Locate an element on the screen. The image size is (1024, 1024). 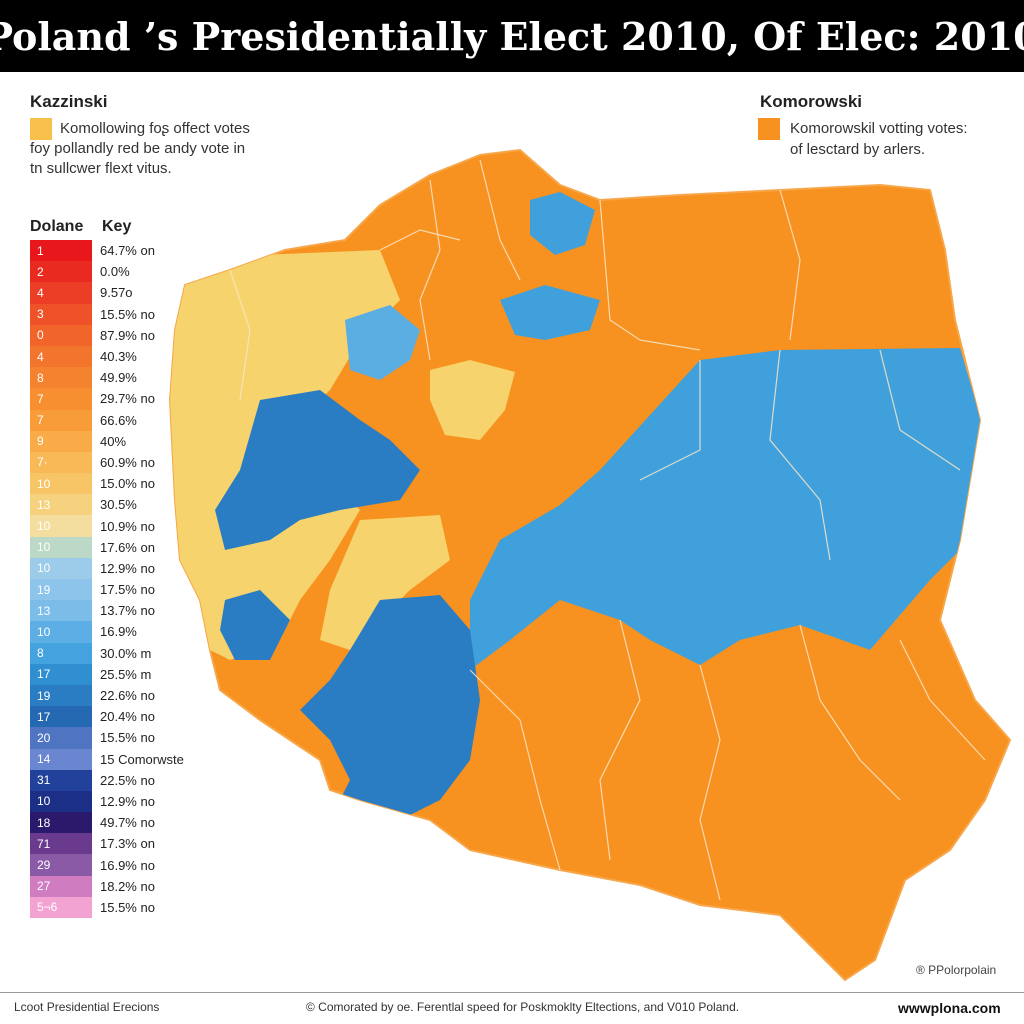
key-row: 9 40% is located at coordinates (120, 441).